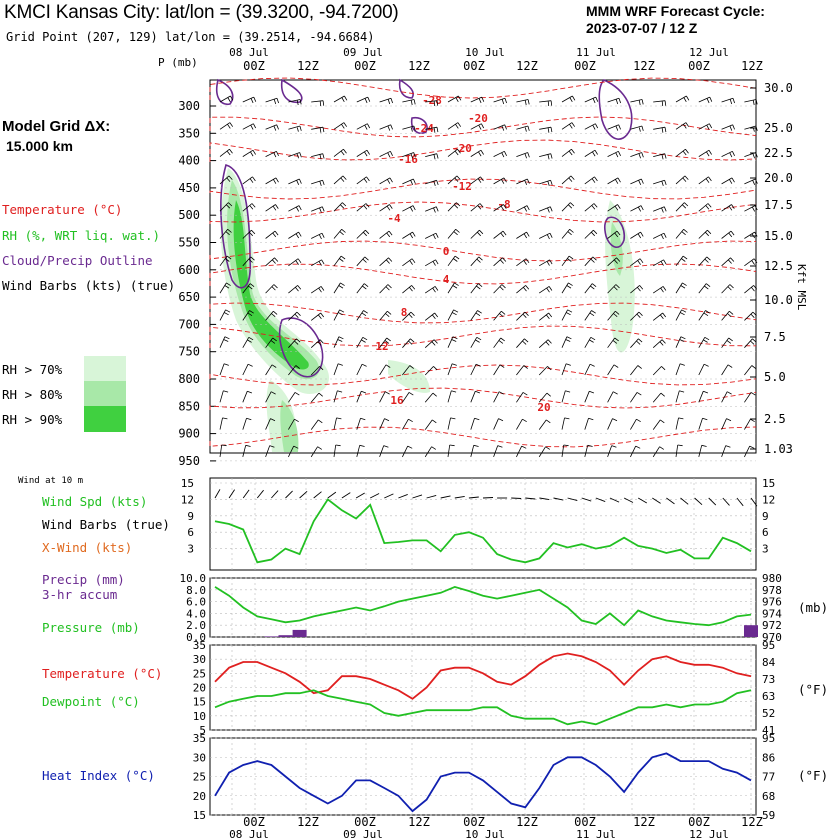  What do you see at coordinates (699, 822) in the screenshot?
I see `time-label-bottom: 00Z` at bounding box center [699, 822].